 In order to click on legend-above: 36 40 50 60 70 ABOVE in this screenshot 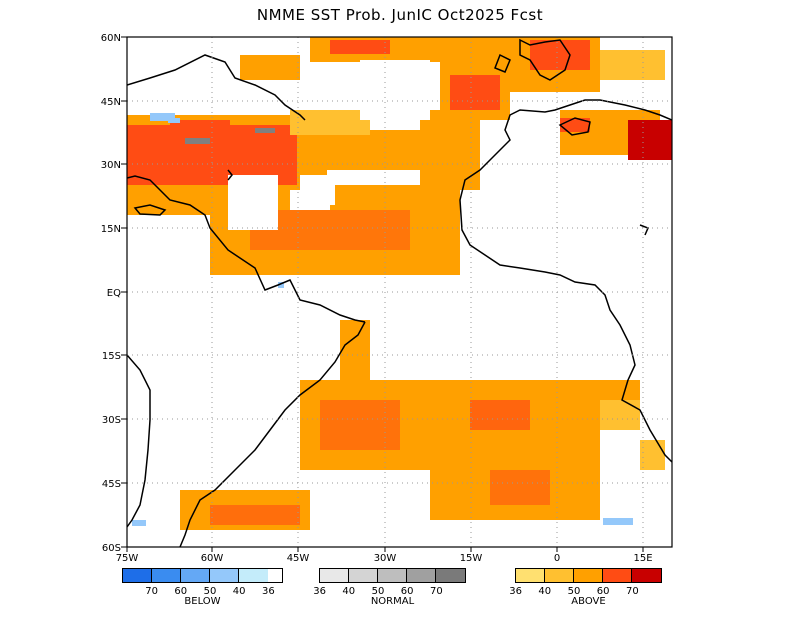, I will do `click(585, 587)`.